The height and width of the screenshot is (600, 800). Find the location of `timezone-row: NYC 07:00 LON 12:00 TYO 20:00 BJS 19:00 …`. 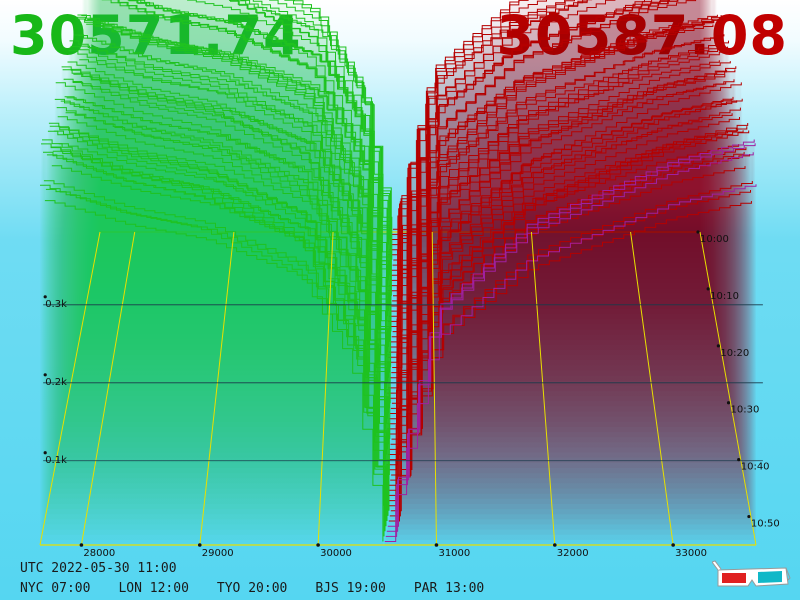

timezone-row: NYC 07:00 LON 12:00 TYO 20:00 BJS 19:00 … is located at coordinates (266, 588).